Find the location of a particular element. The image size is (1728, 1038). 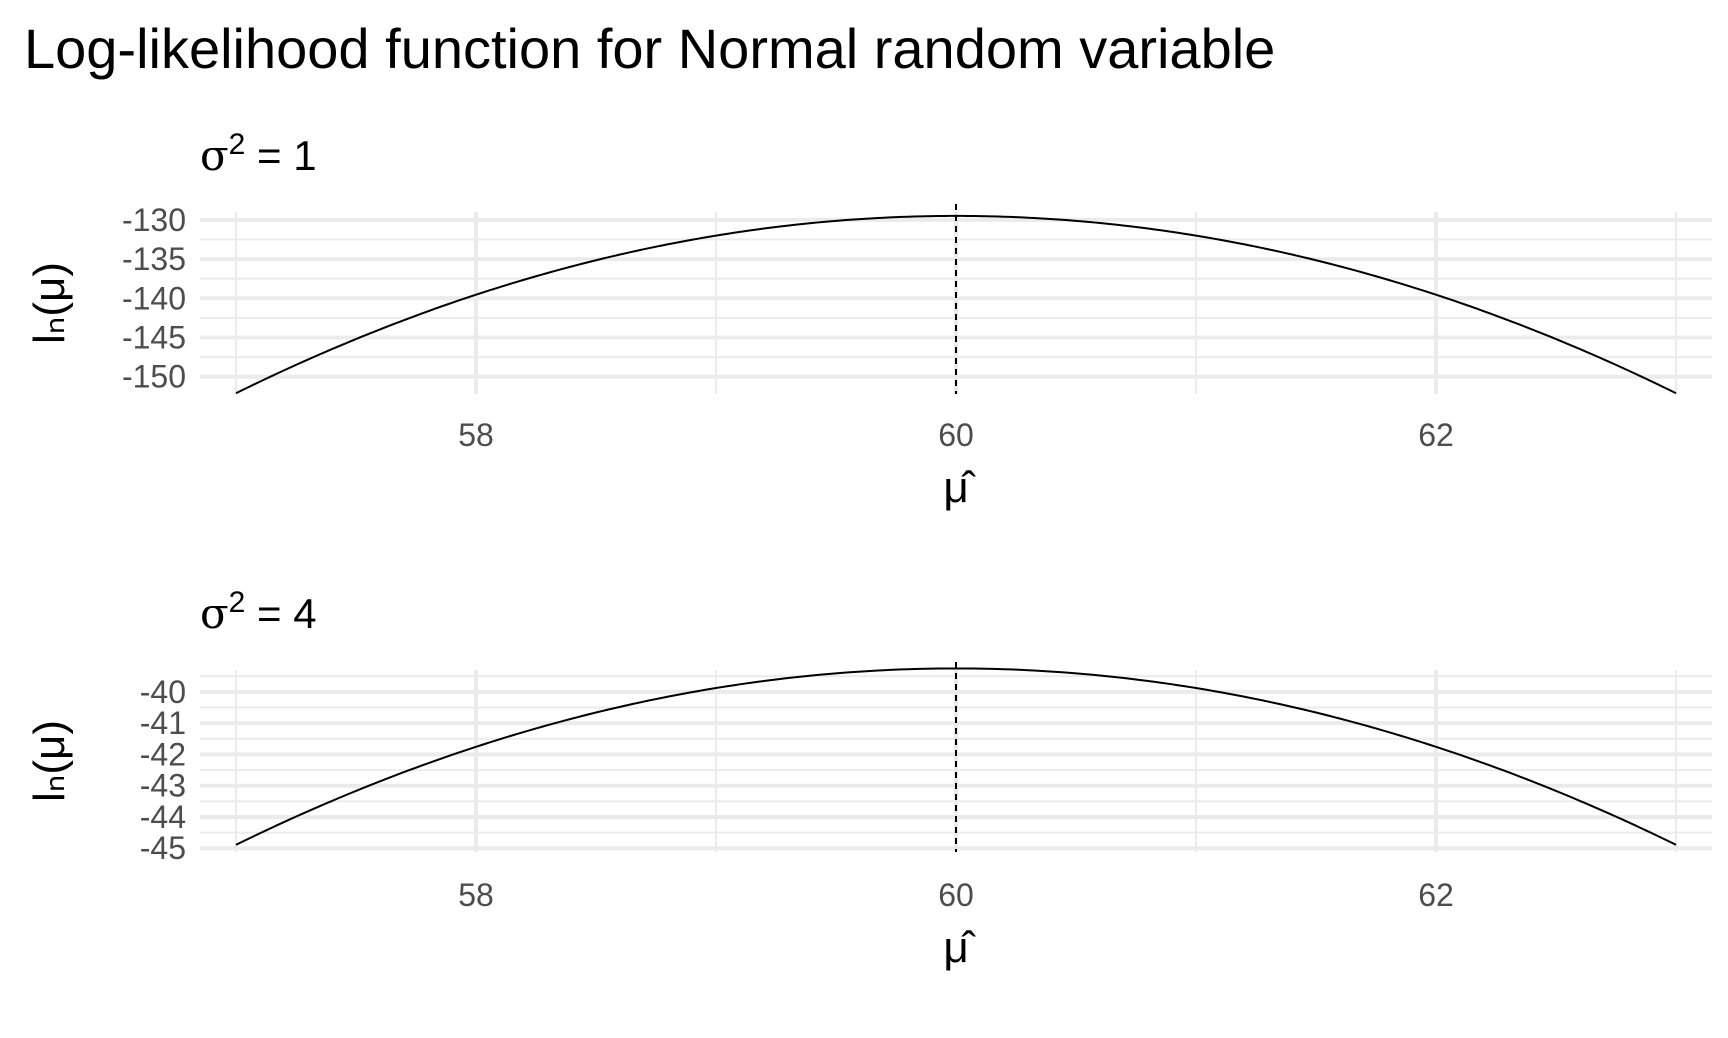

y-tick-label: -140 is located at coordinates (154, 298).